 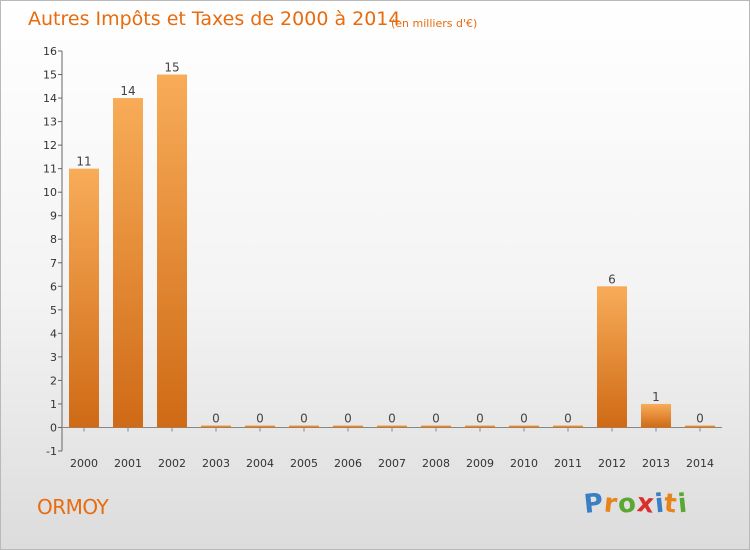 I want to click on bar-2010, so click(x=524, y=426).